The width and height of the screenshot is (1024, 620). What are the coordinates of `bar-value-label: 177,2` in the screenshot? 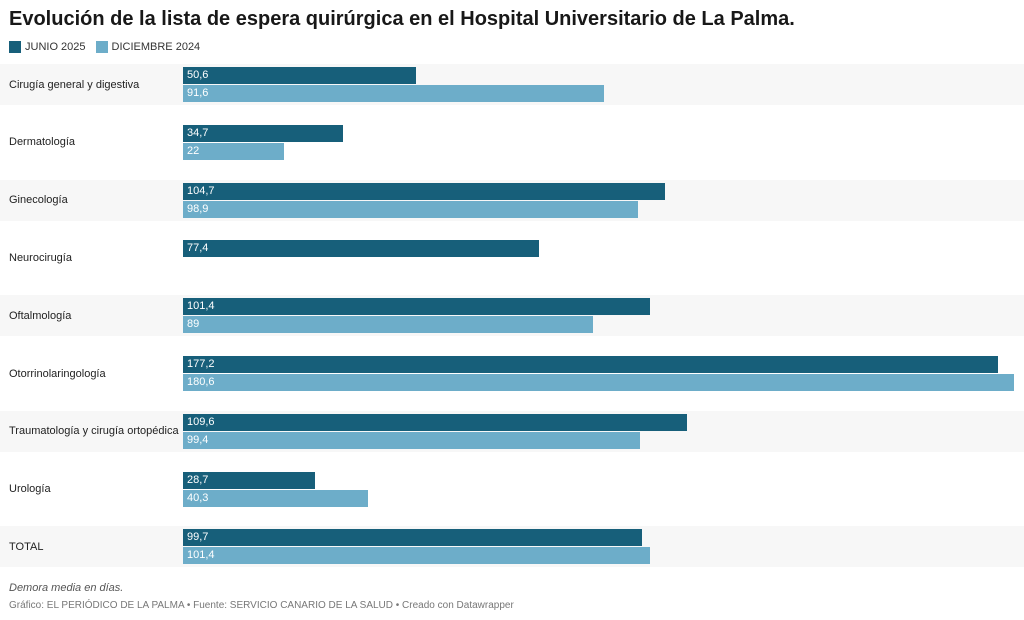 It's located at (201, 364).